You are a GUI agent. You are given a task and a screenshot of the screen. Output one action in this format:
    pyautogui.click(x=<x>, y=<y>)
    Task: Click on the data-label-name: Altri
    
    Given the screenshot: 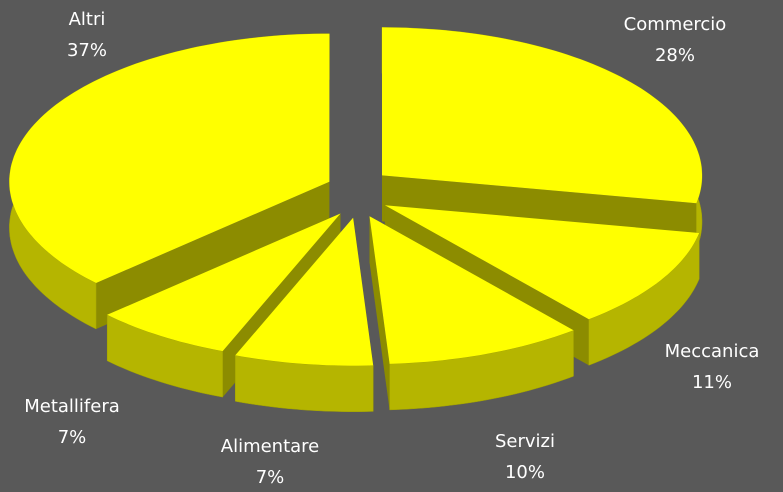 What is the action you would take?
    pyautogui.click(x=87, y=19)
    